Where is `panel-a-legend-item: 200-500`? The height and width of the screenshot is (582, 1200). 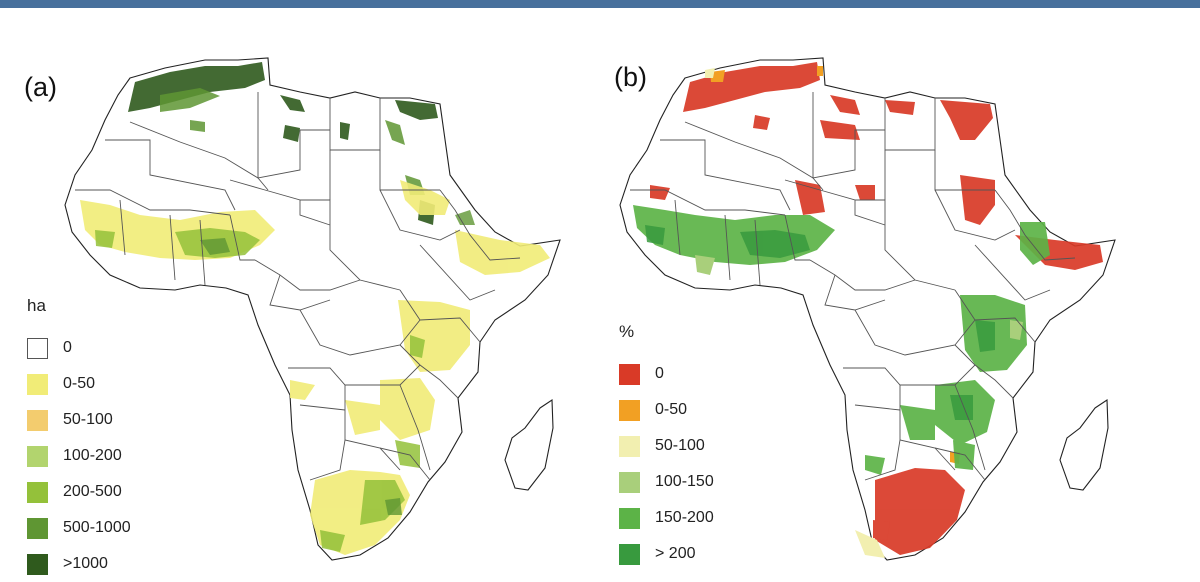
panel-a-legend-item: 200-500 is located at coordinates (79, 492).